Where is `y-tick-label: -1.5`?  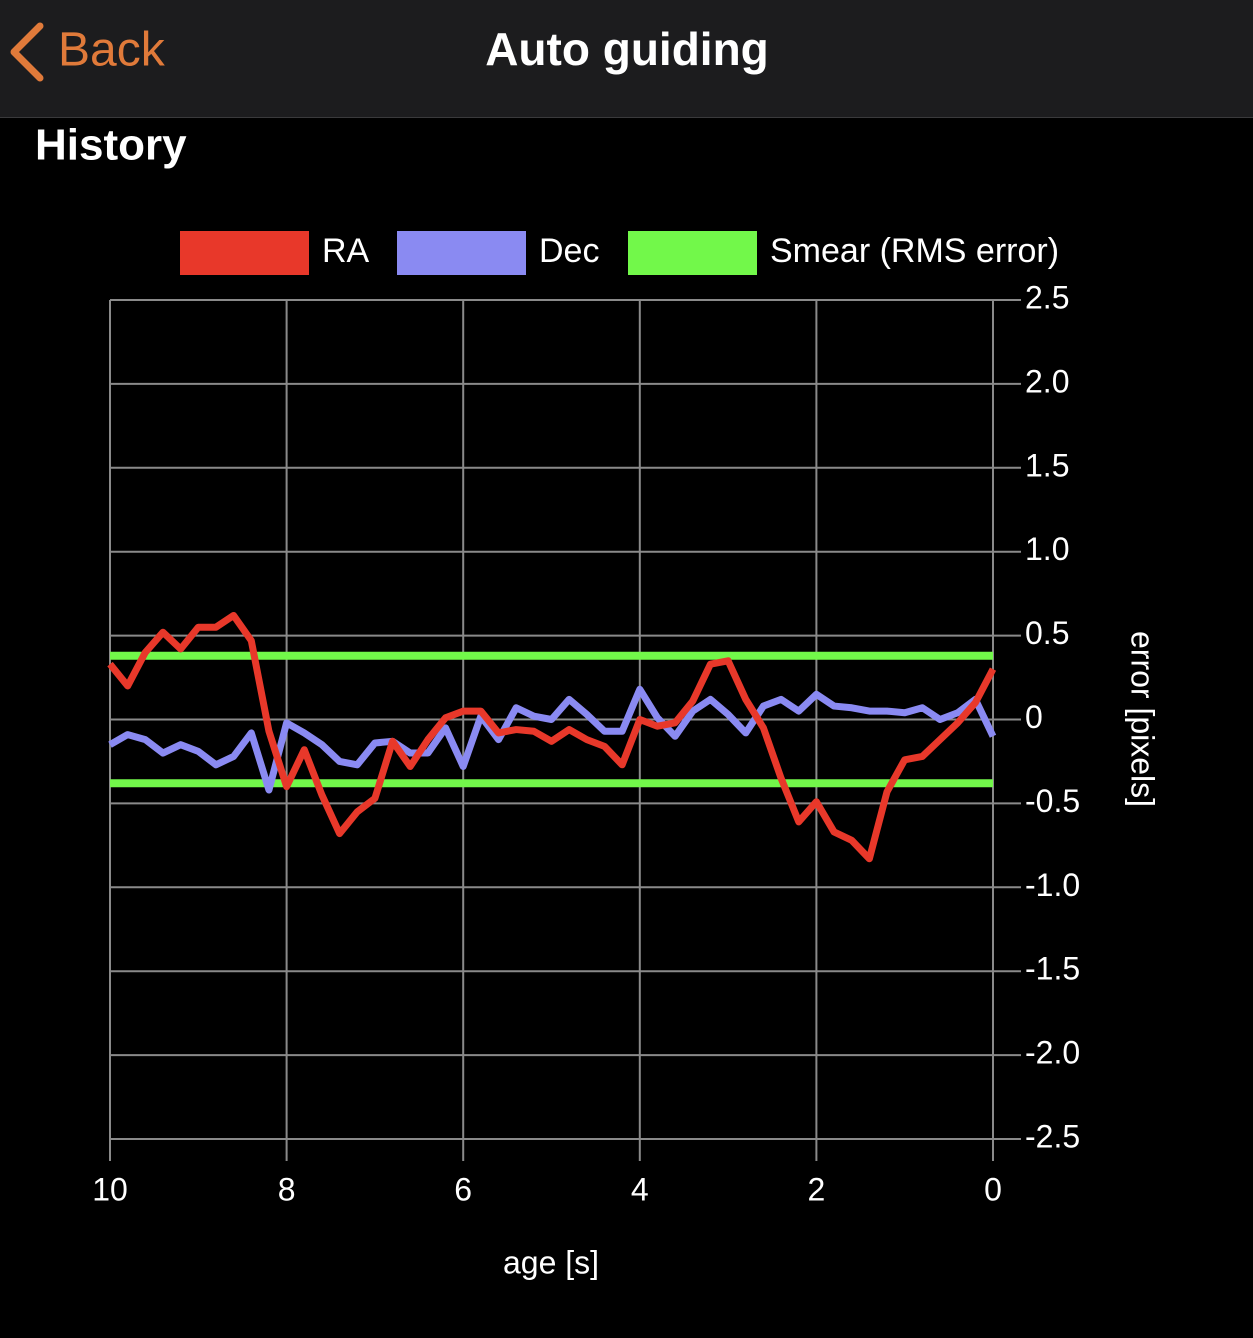 y-tick-label: -1.5 is located at coordinates (1052, 969).